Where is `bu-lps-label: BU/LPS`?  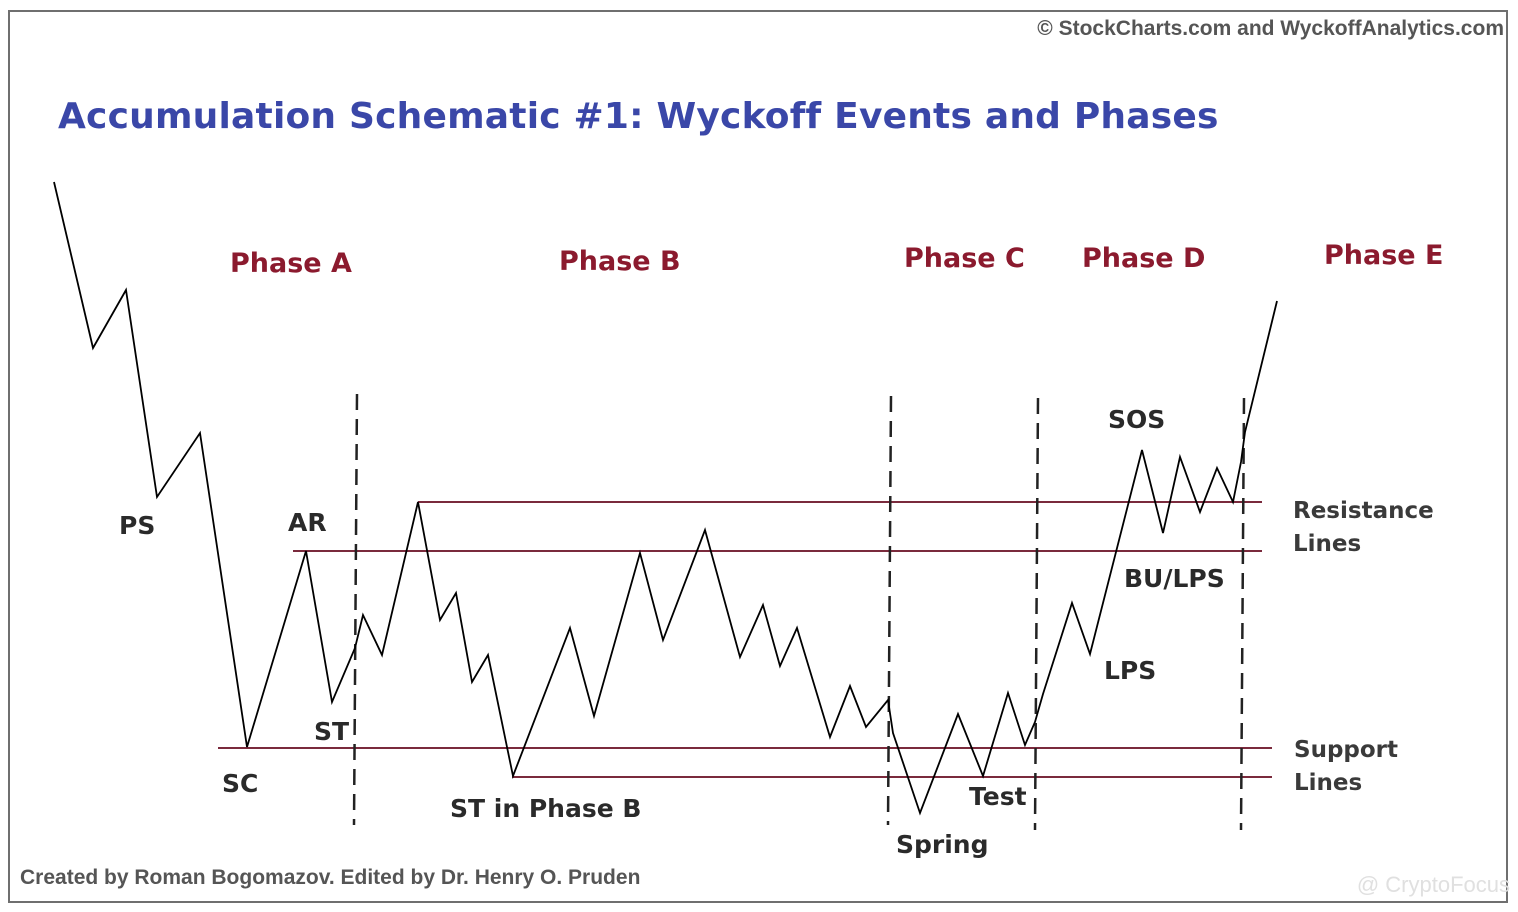 bu-lps-label: BU/LPS is located at coordinates (1174, 578).